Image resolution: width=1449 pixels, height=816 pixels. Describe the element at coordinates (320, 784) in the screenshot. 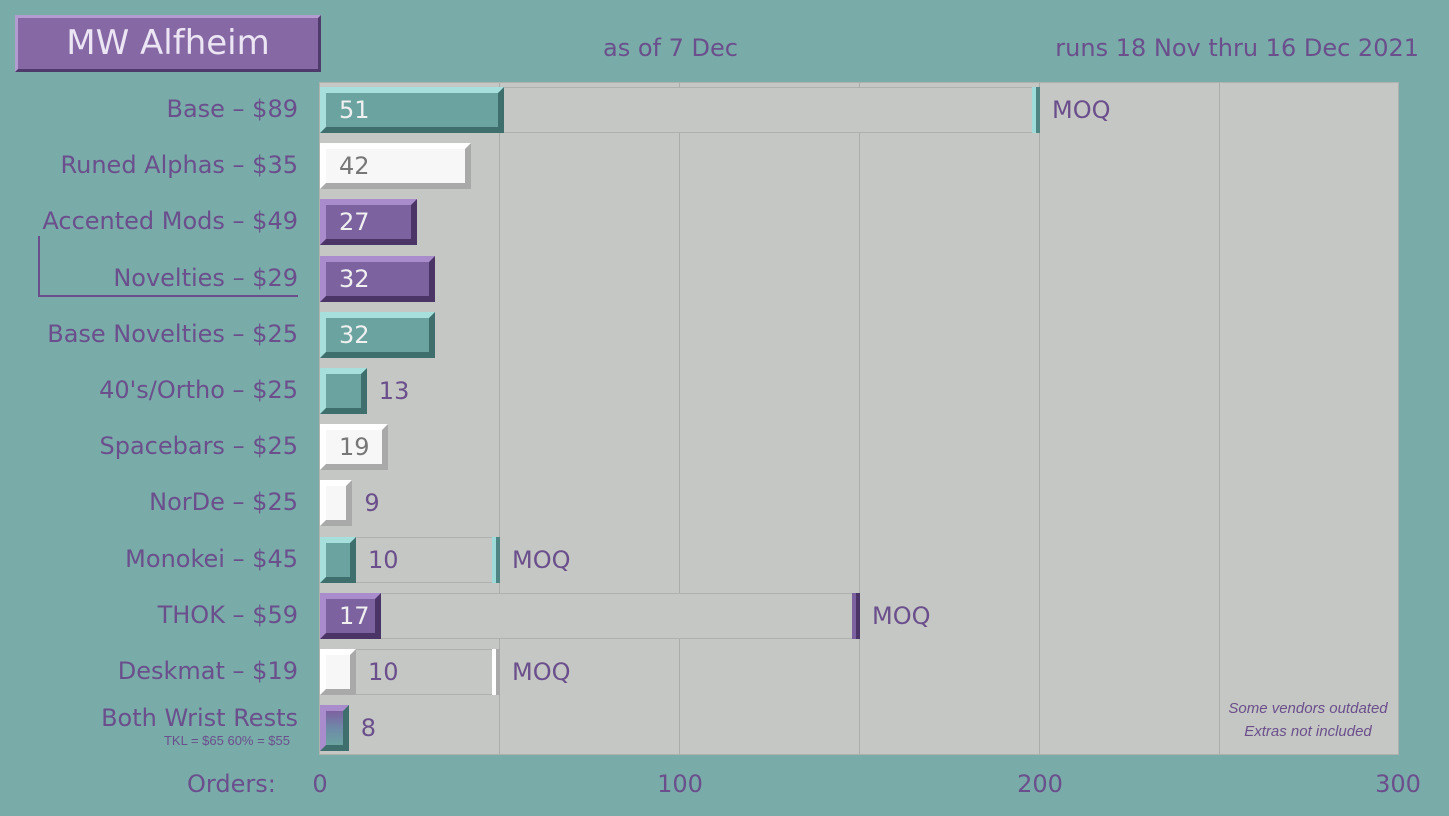

I see `x-tick-label: 0` at that location.